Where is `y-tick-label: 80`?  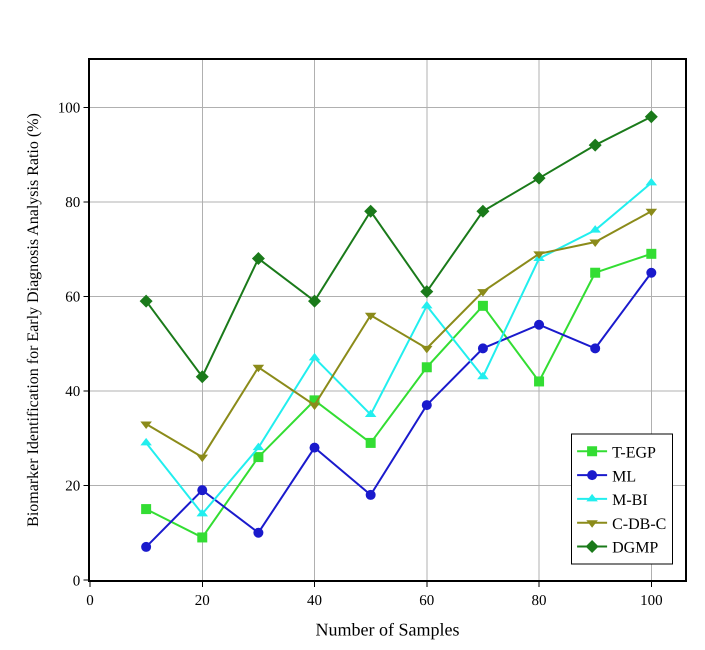 y-tick-label: 80 is located at coordinates (72, 203).